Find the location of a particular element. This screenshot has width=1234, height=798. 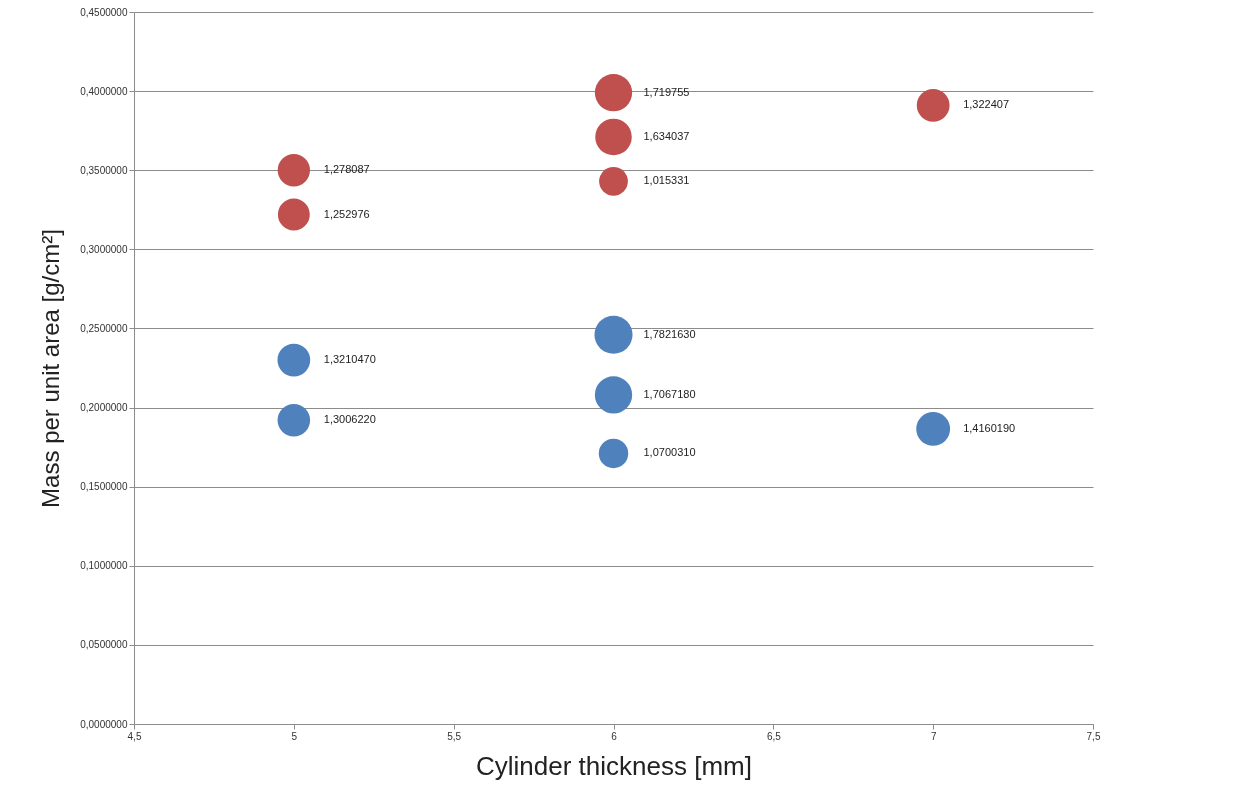

data-label: 1,322407 is located at coordinates (986, 104).